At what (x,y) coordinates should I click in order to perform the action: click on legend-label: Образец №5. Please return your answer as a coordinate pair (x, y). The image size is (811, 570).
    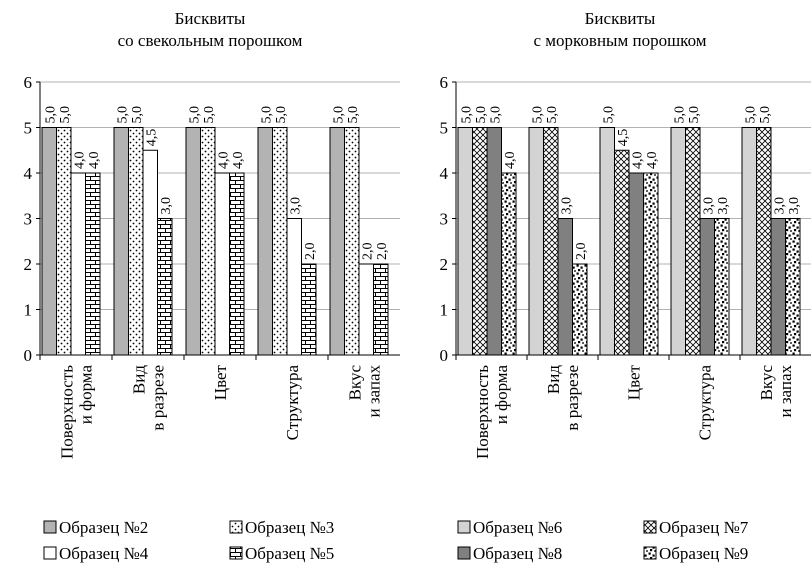
    Looking at the image, I should click on (289, 553).